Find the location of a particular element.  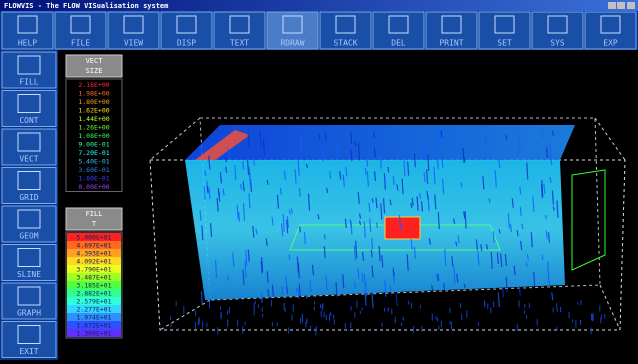

toolbar-button: DEL is located at coordinates (398, 30).